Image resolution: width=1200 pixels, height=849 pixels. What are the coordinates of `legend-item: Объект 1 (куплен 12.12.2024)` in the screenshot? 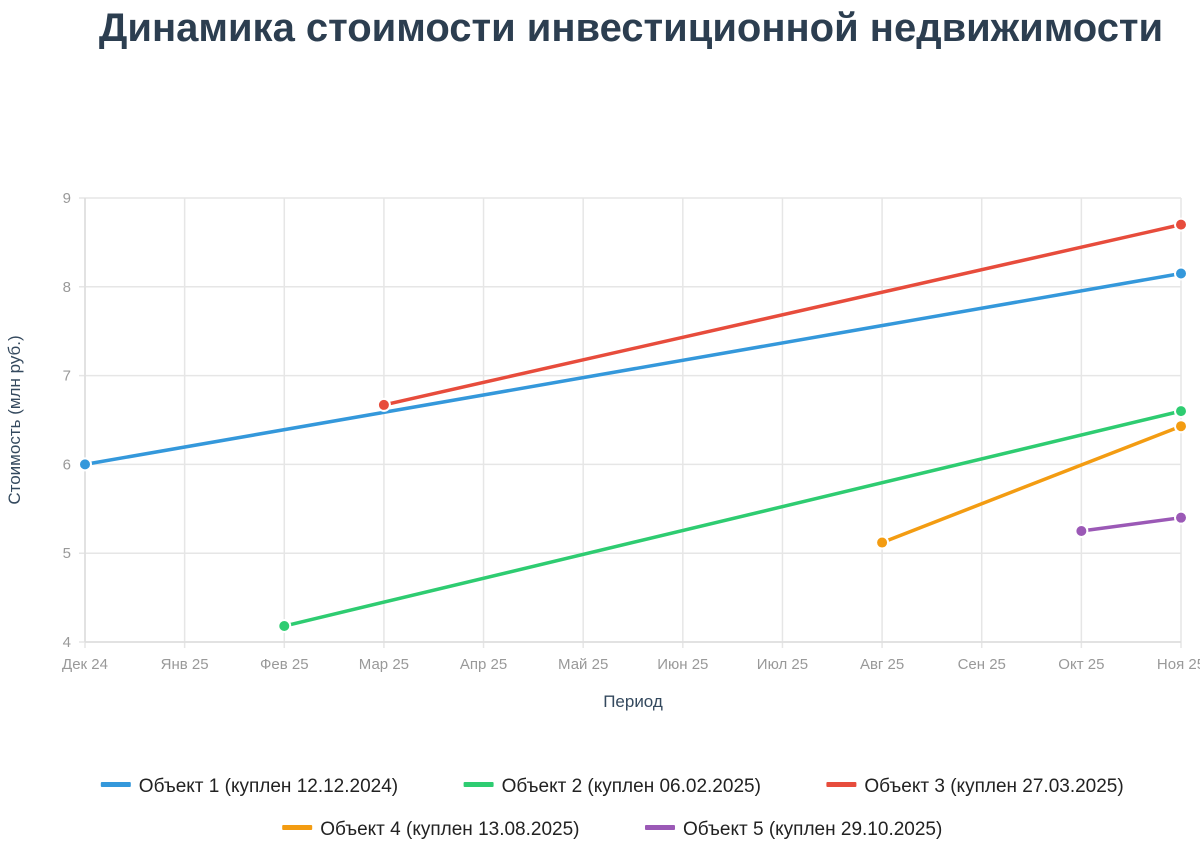 It's located at (249, 786).